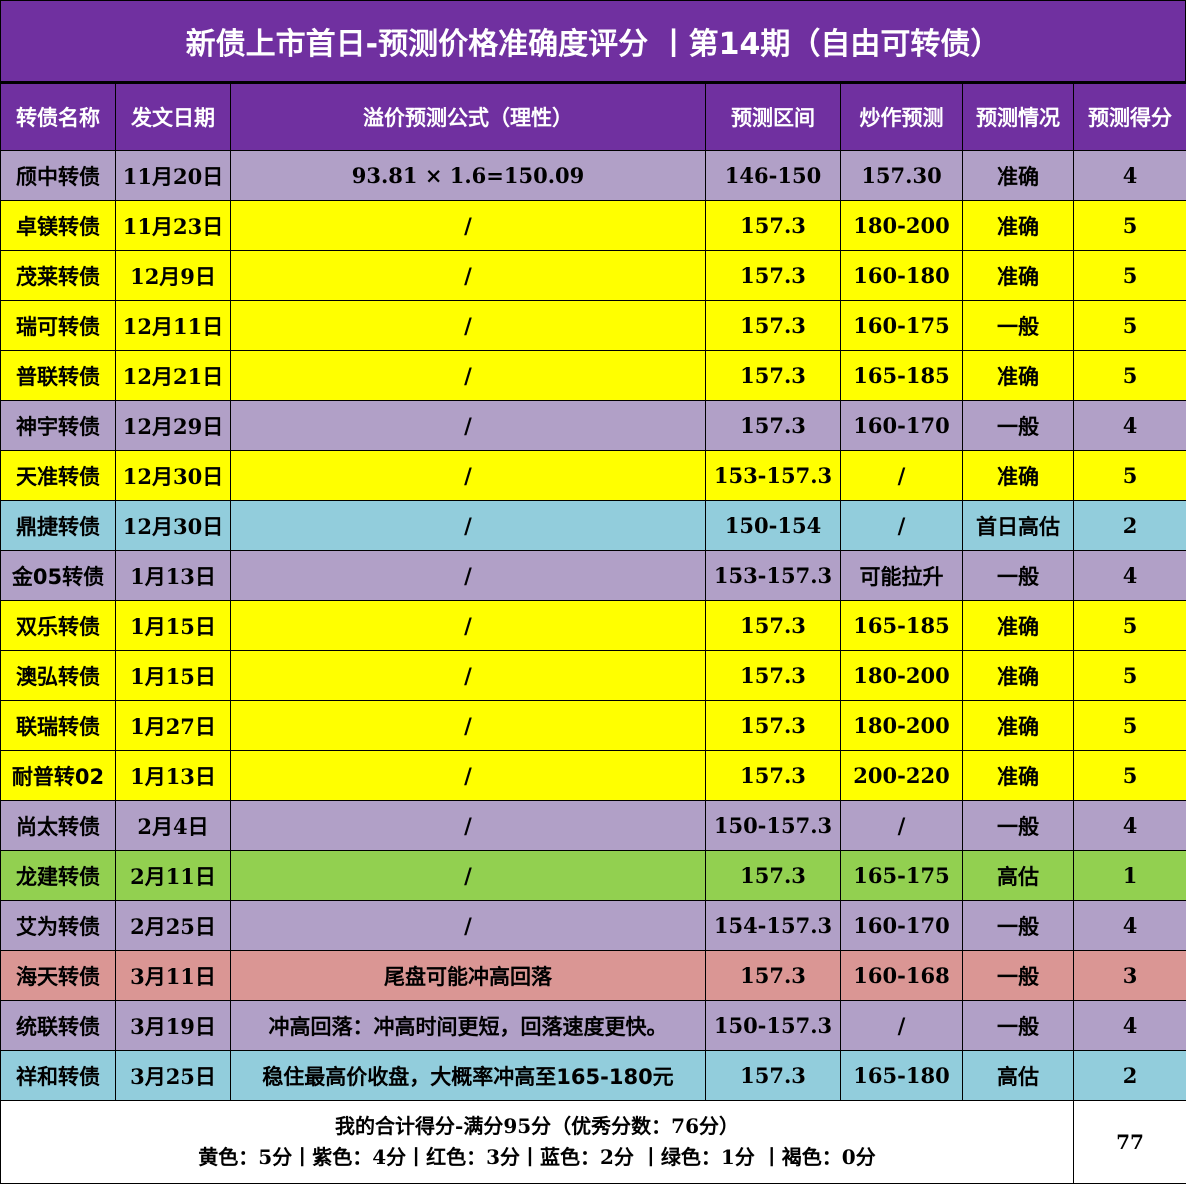  What do you see at coordinates (902, 176) in the screenshot?
I see `hype-forecast-cell: 157.30` at bounding box center [902, 176].